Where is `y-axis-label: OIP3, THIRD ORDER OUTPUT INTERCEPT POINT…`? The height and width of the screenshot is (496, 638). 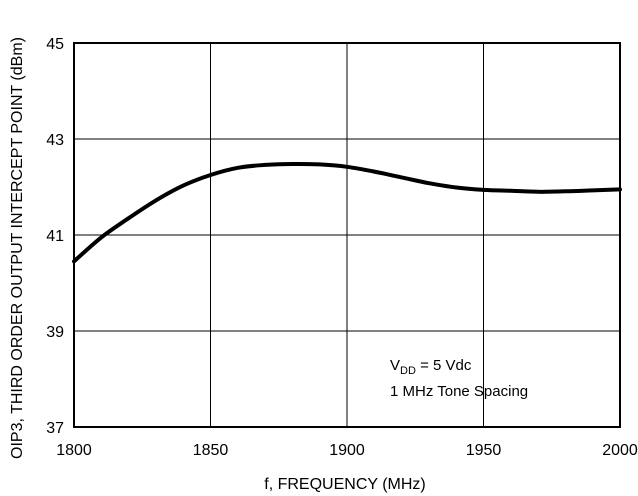
y-axis-label: OIP3, THIRD ORDER OUTPUT INTERCEPT POINT… is located at coordinates (17, 248).